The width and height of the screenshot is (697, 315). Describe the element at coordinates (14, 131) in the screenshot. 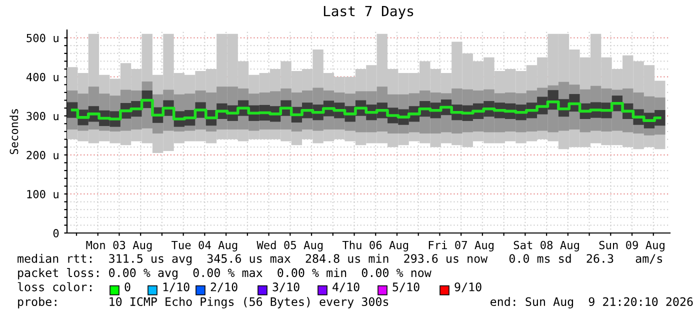

I see `y-axis-title: Seconds` at that location.